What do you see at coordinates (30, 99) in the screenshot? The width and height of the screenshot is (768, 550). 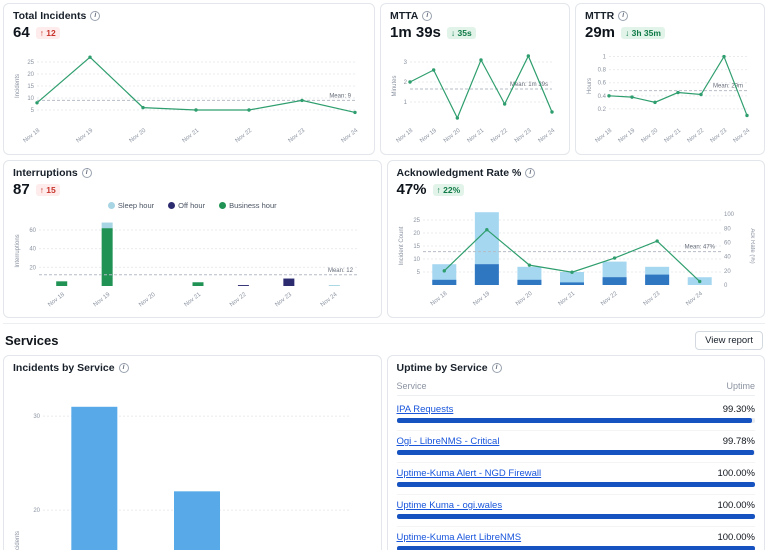 I see `svg-text: 10` at bounding box center [30, 99].